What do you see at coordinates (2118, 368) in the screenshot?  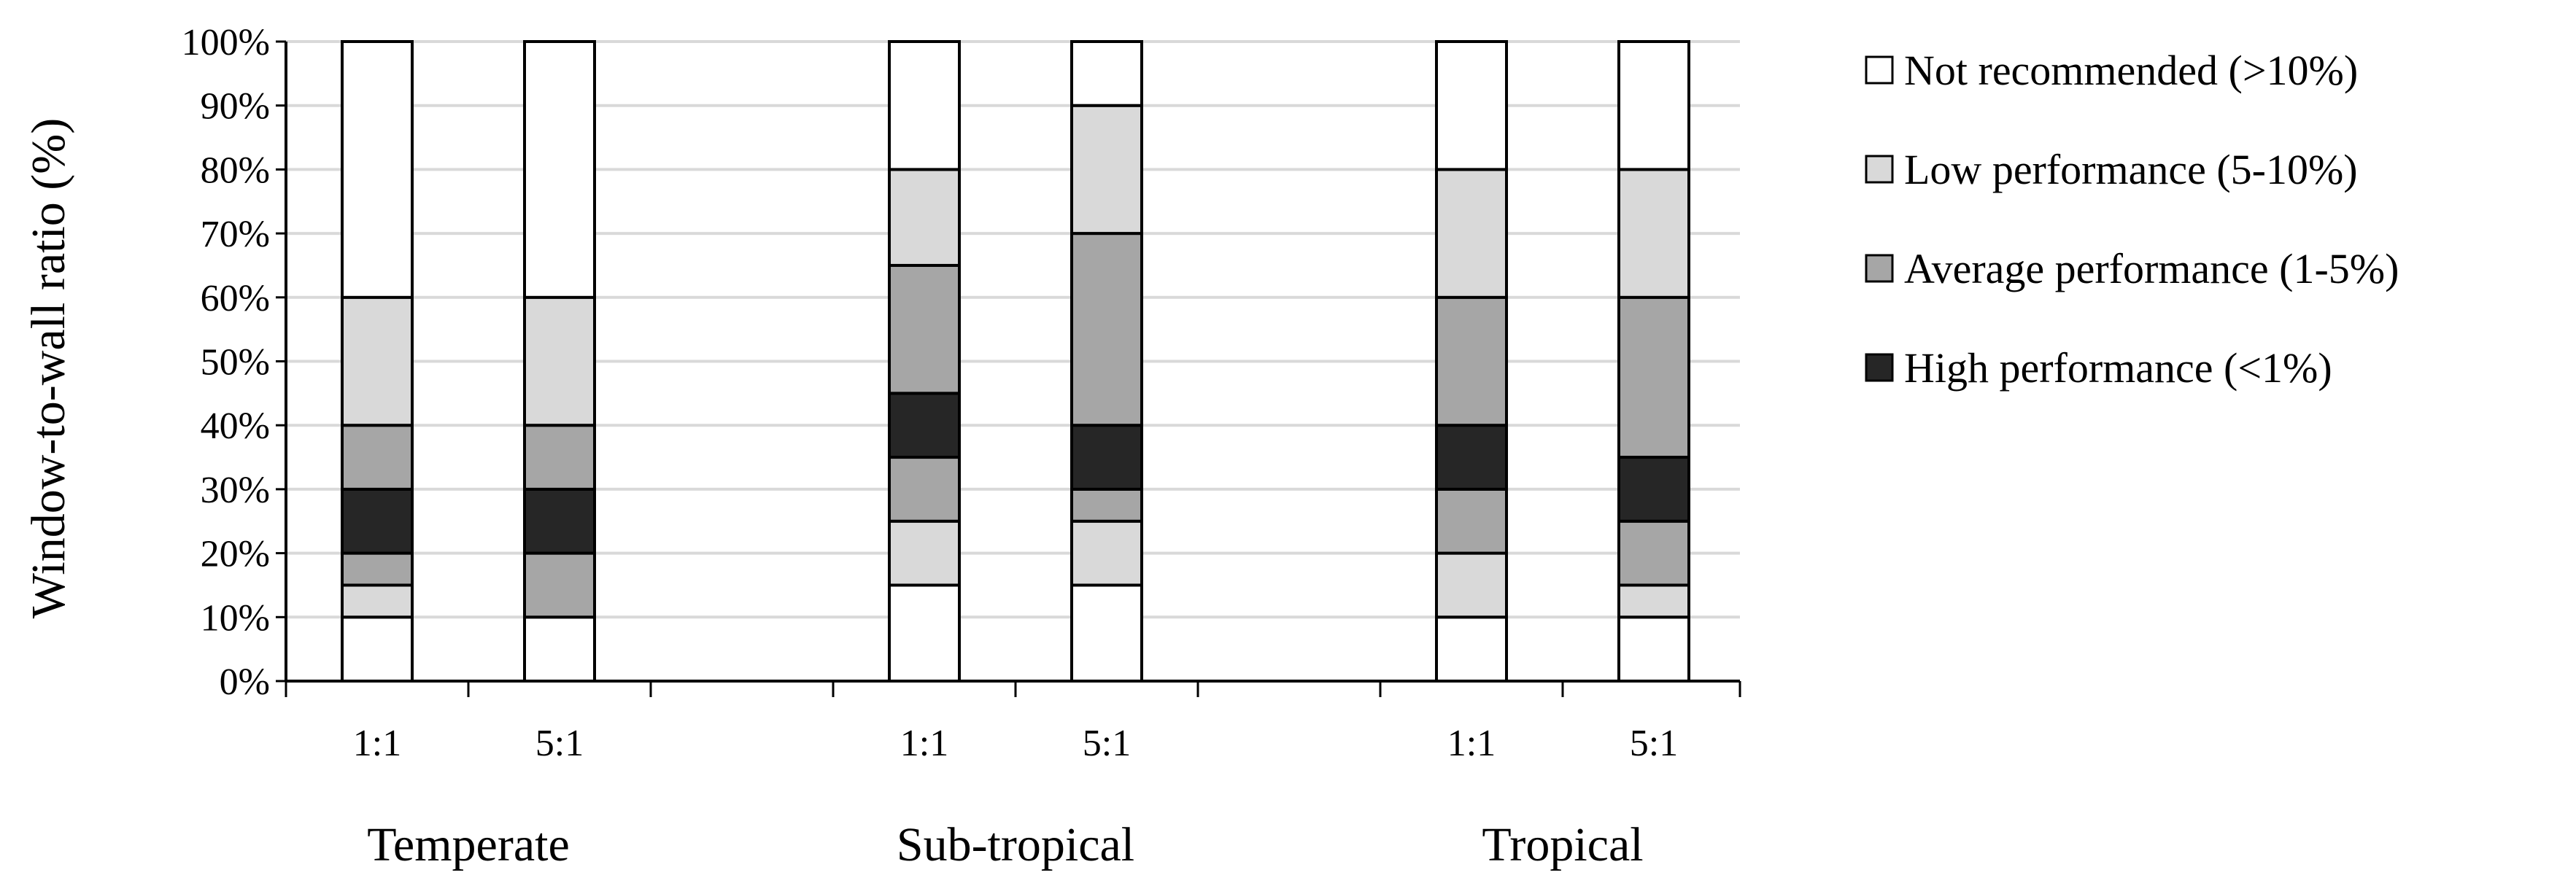 I see `legend-label: High performance (<1%)` at bounding box center [2118, 368].